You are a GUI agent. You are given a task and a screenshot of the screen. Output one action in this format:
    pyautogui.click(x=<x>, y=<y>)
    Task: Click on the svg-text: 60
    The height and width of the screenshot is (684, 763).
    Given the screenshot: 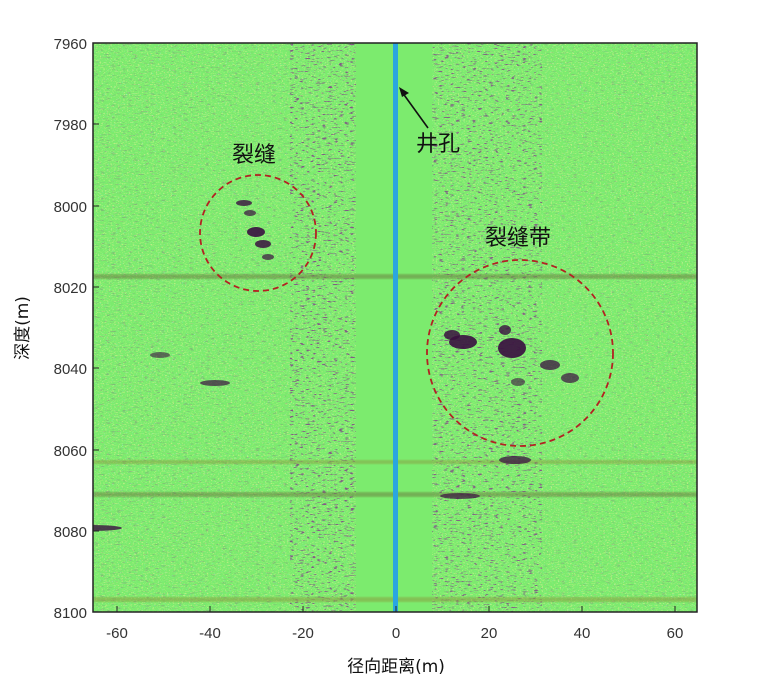 What is the action you would take?
    pyautogui.click(x=675, y=633)
    